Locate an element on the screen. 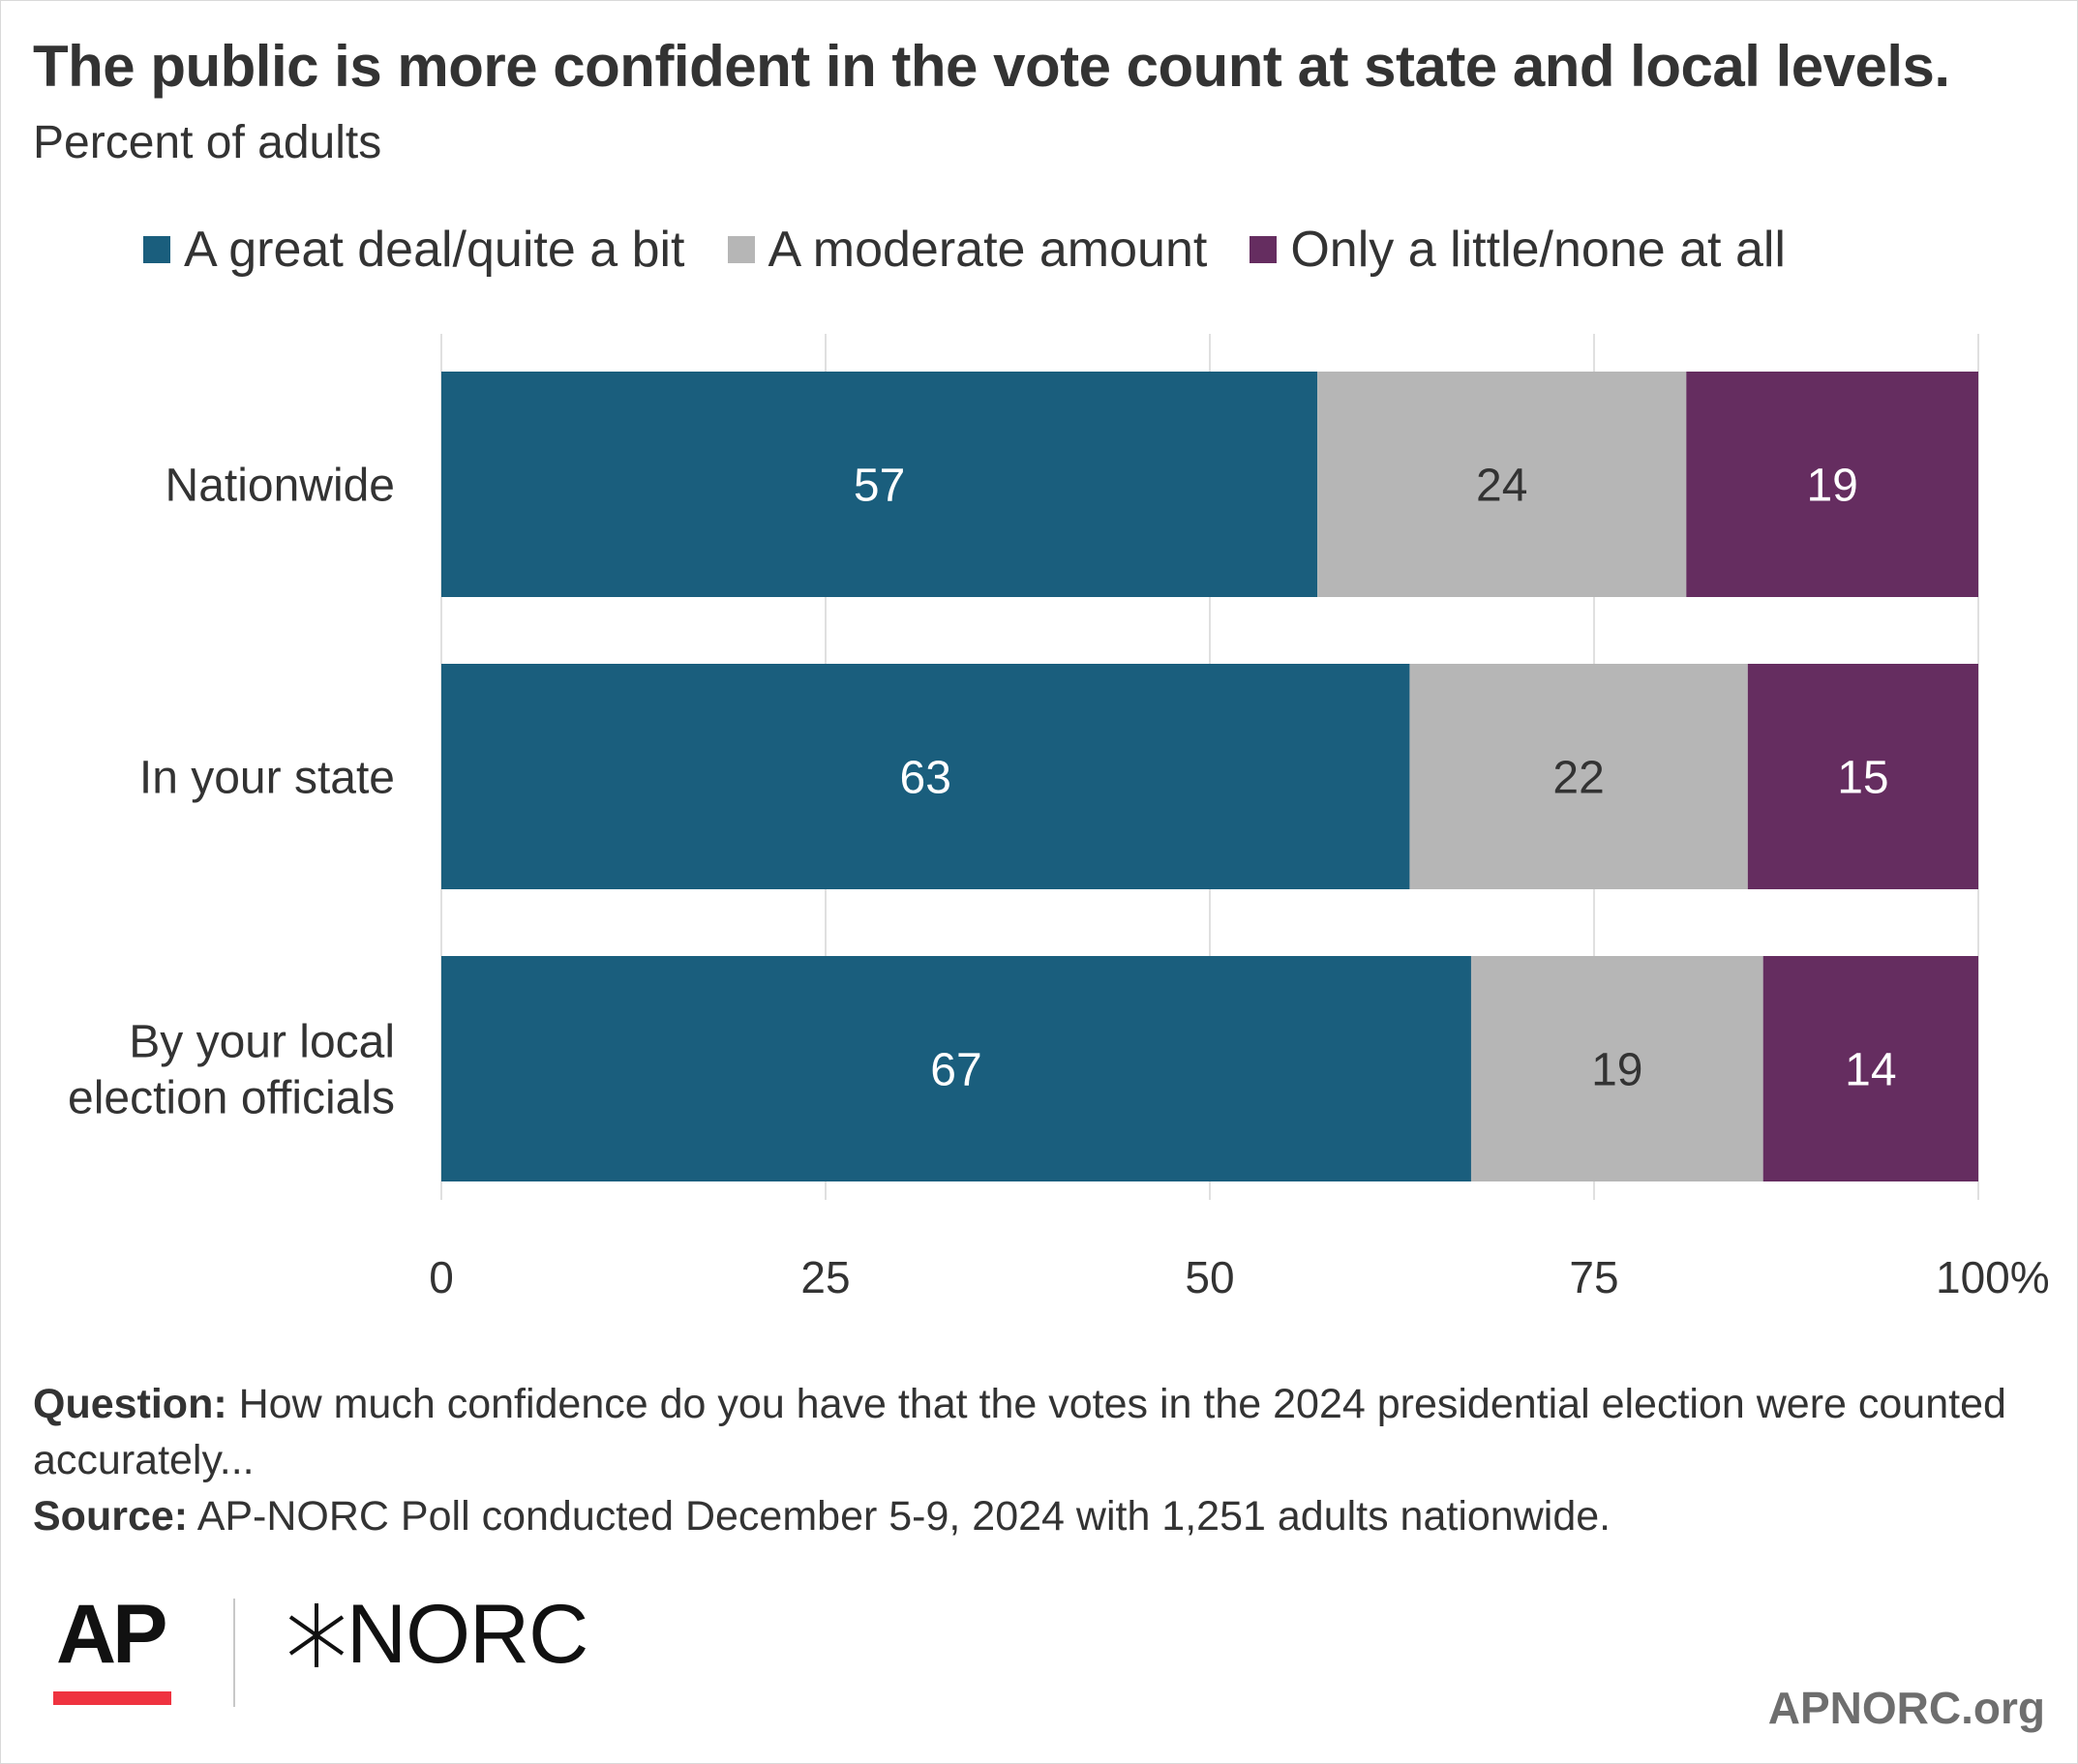 The width and height of the screenshot is (2078, 1764). category-label-2: By your local election officials is located at coordinates (231, 1070).